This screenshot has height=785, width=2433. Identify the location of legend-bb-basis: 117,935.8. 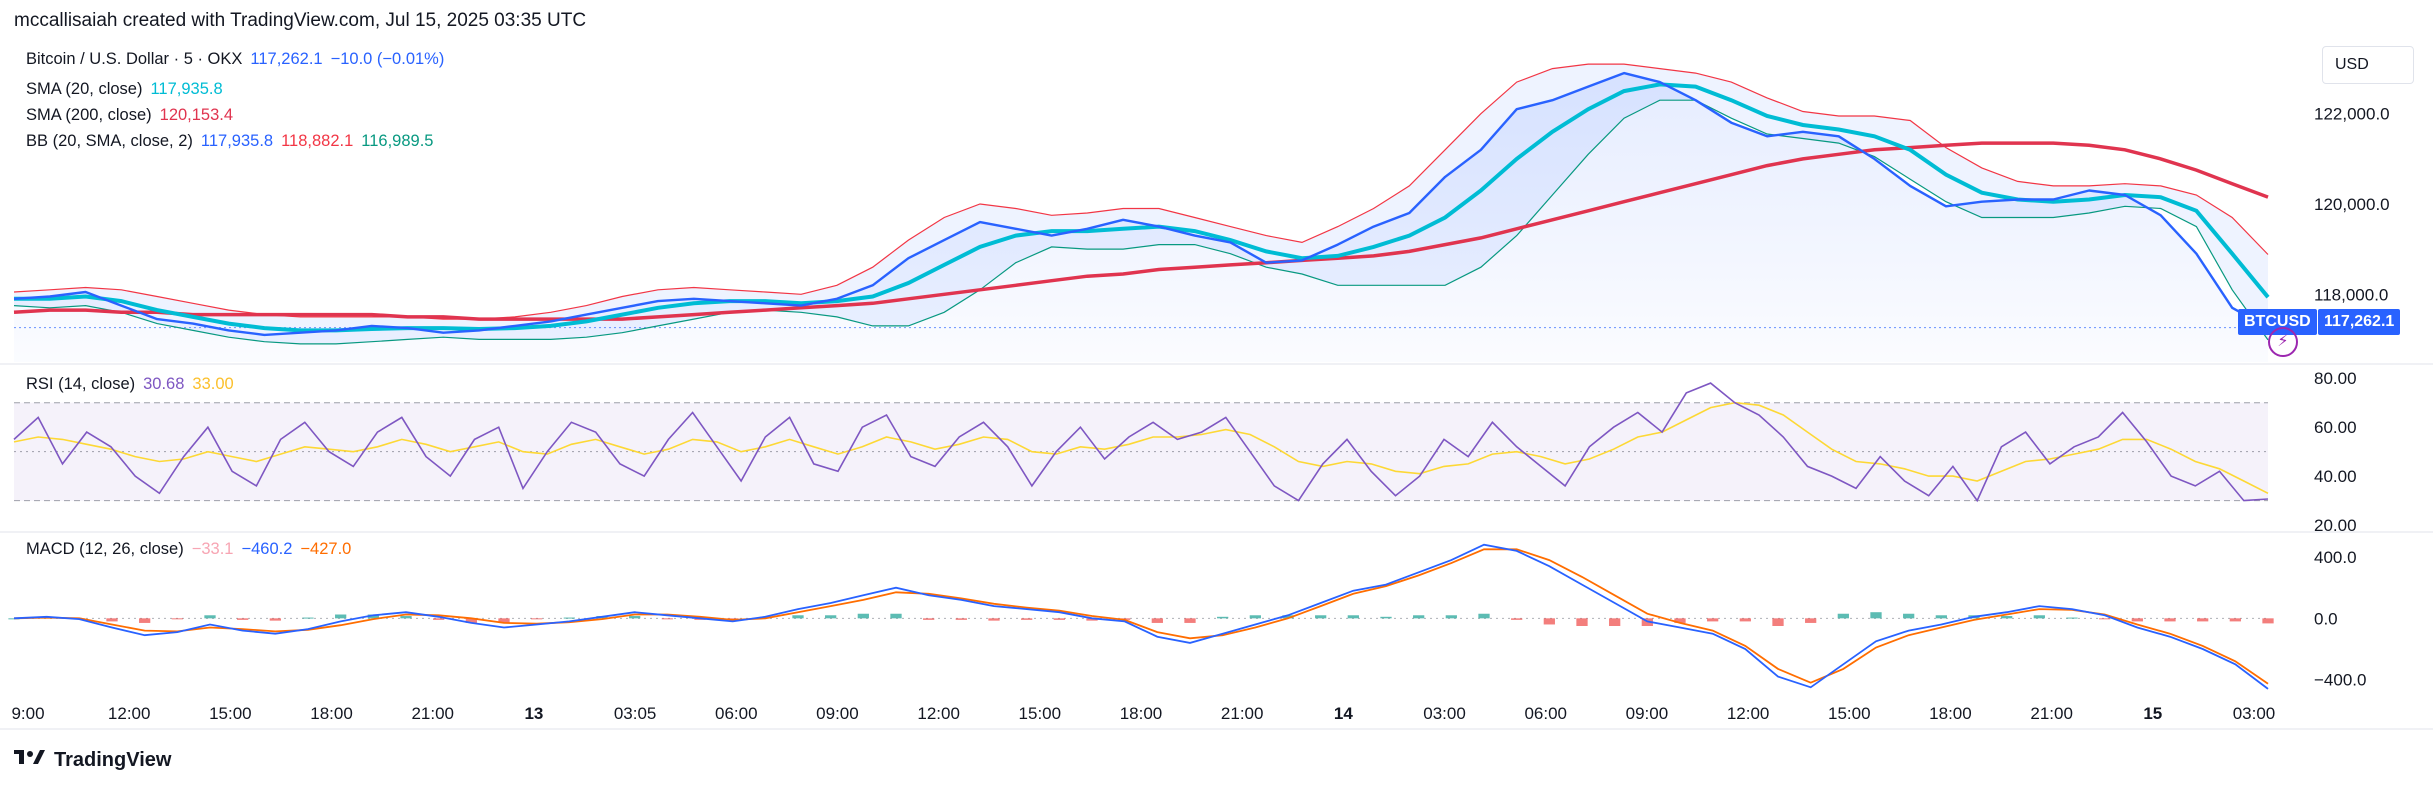
(237, 141).